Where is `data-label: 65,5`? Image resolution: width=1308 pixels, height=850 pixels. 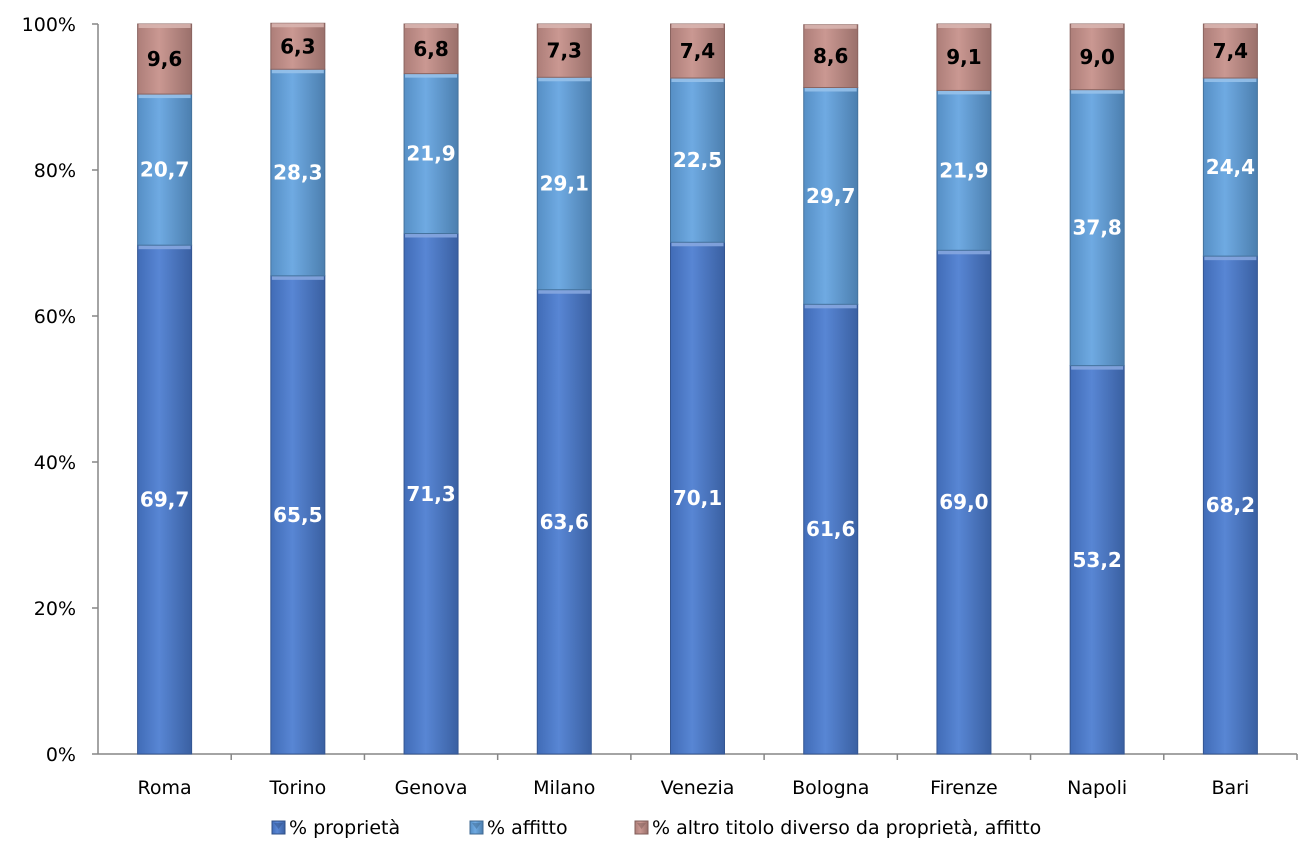 data-label: 65,5 is located at coordinates (297, 515).